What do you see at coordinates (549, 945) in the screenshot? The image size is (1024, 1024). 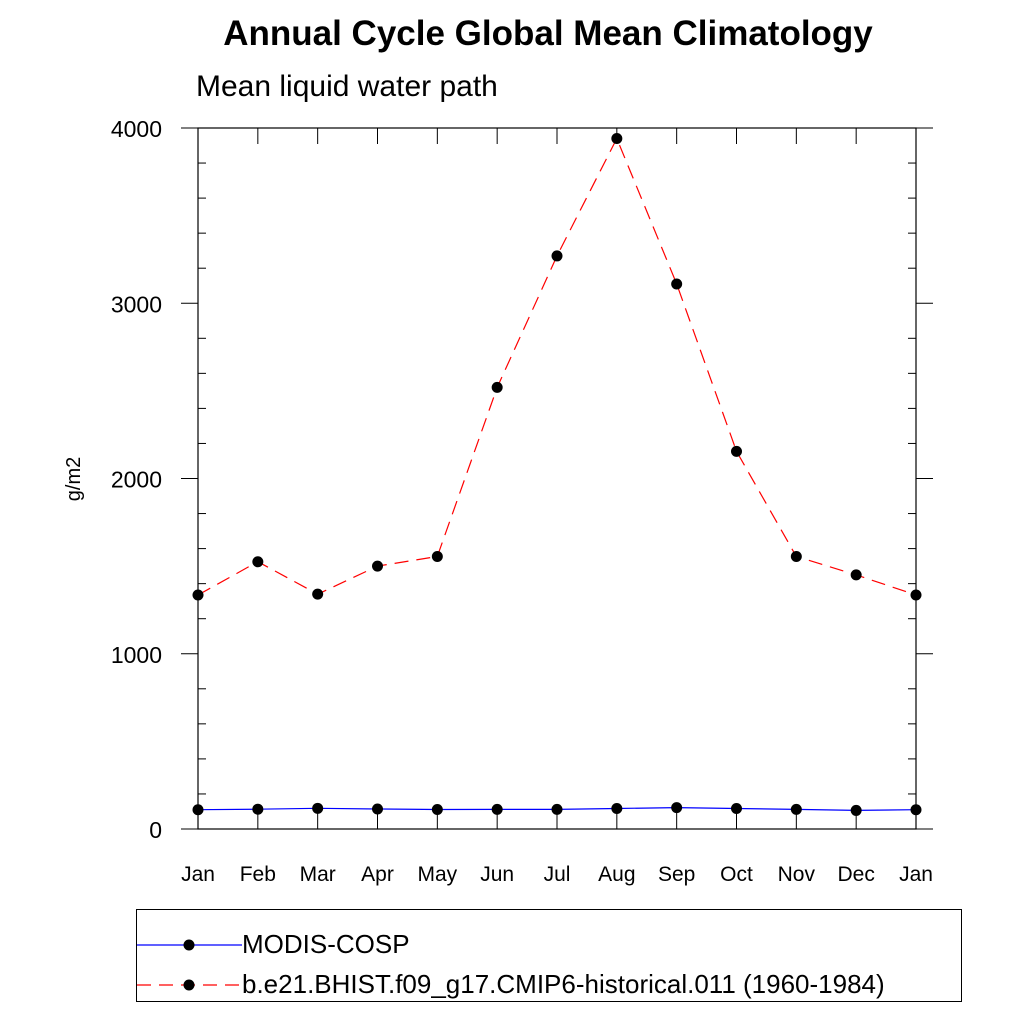 I see `legend-item-series-1: MODIS-COSP` at bounding box center [549, 945].